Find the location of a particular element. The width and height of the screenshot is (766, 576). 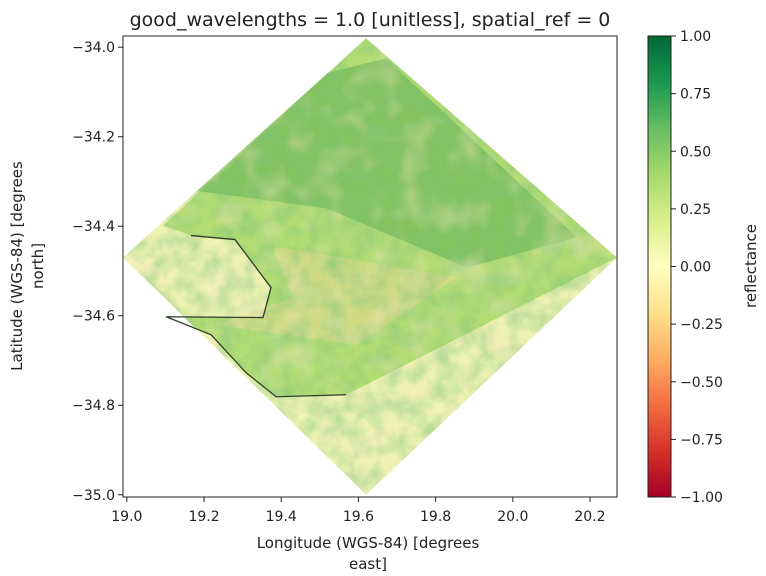

x-tick-label: 20.2 is located at coordinates (589, 517).